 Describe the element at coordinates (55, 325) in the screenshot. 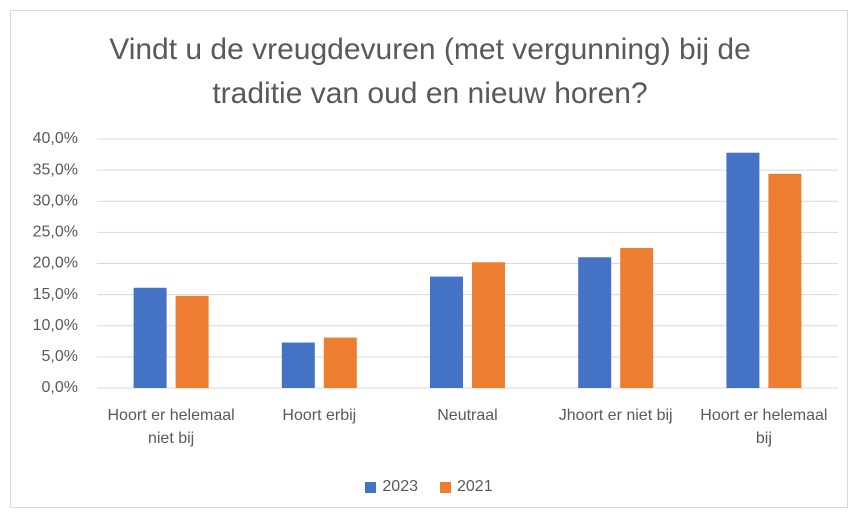

I see `y-tick-label: 10,0%` at that location.